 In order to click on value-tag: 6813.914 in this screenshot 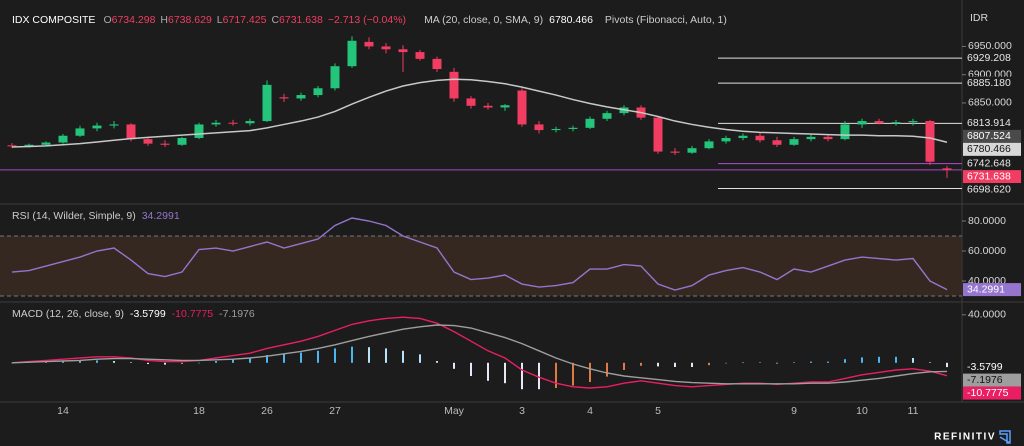, I will do `click(989, 123)`.